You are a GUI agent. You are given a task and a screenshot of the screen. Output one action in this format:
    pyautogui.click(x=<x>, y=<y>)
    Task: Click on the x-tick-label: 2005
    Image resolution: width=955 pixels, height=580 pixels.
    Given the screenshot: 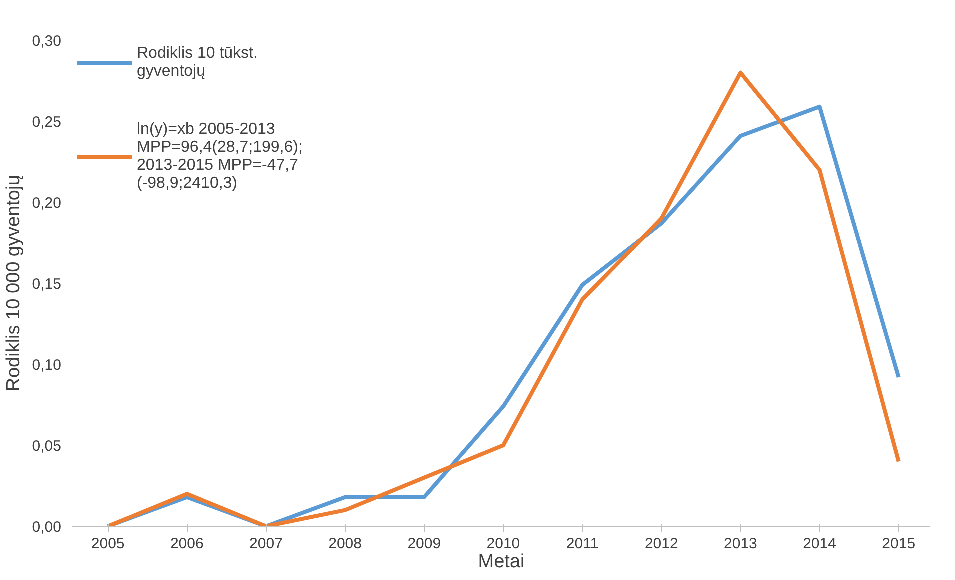 What is the action you would take?
    pyautogui.click(x=108, y=544)
    